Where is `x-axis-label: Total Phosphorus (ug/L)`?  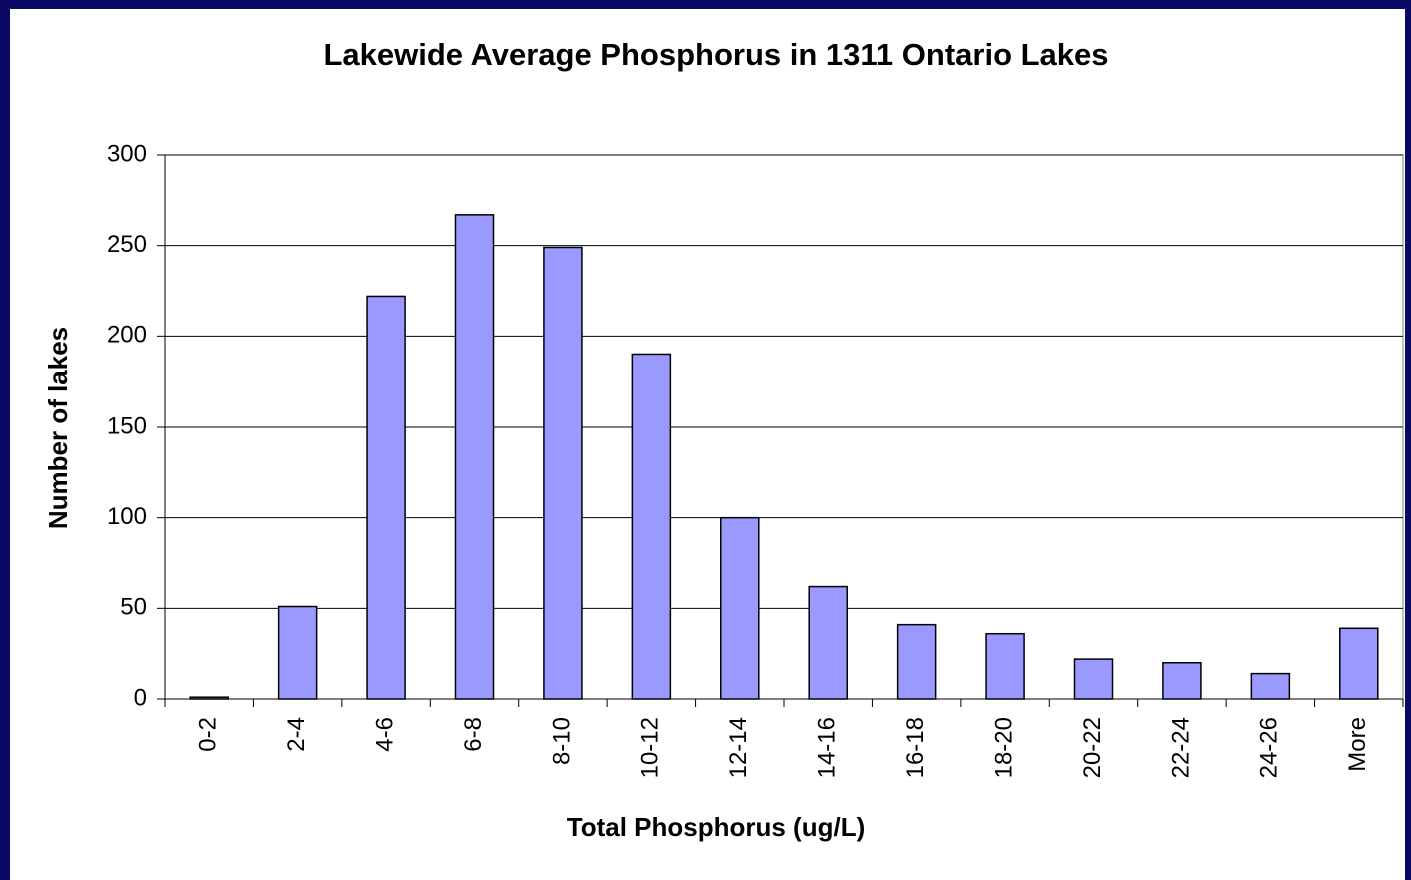
x-axis-label: Total Phosphorus (ug/L) is located at coordinates (716, 827).